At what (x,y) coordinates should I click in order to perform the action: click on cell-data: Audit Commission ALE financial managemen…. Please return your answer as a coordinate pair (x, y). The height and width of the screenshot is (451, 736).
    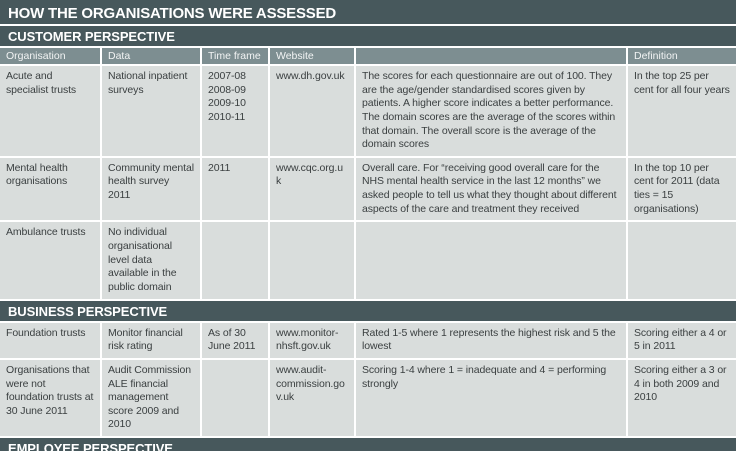
    Looking at the image, I should click on (152, 399).